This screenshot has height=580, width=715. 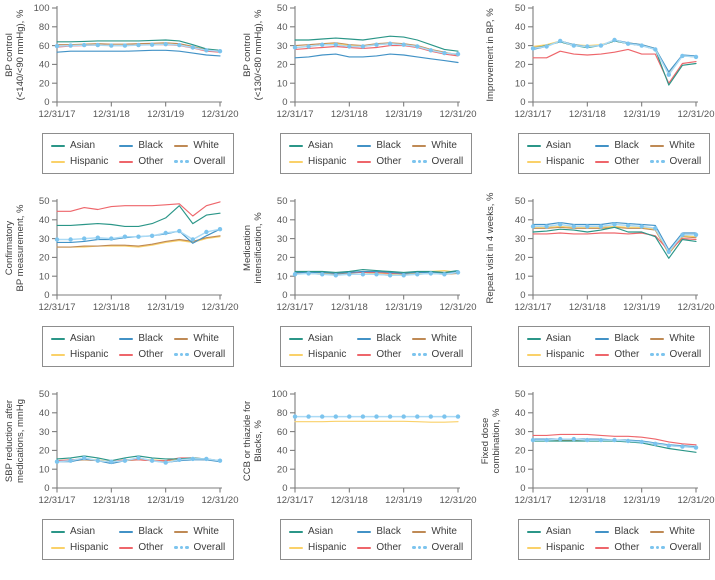 What do you see at coordinates (491, 441) in the screenshot?
I see `y-axis-label: Fixed dosecombination, %` at bounding box center [491, 441].